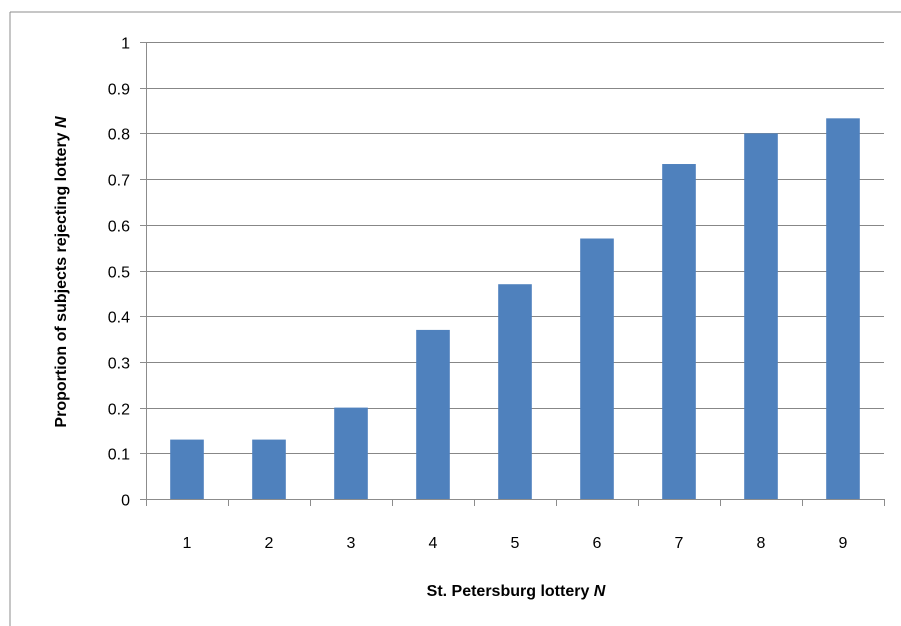 The width and height of the screenshot is (901, 626). I want to click on y-tick-label: 0.9, so click(119, 90).